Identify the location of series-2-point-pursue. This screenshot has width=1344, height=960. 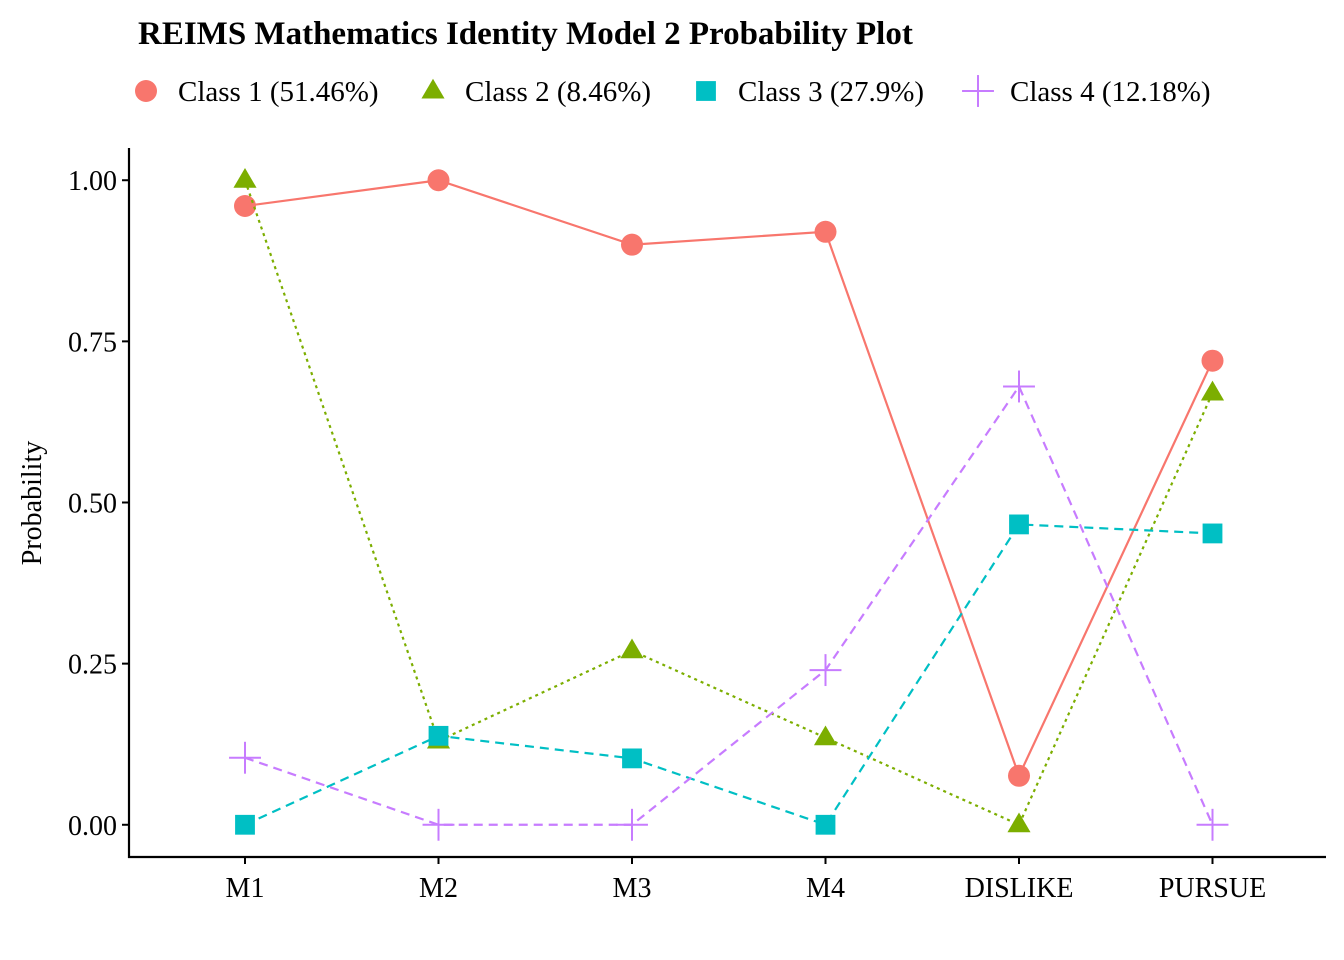
(1212, 390).